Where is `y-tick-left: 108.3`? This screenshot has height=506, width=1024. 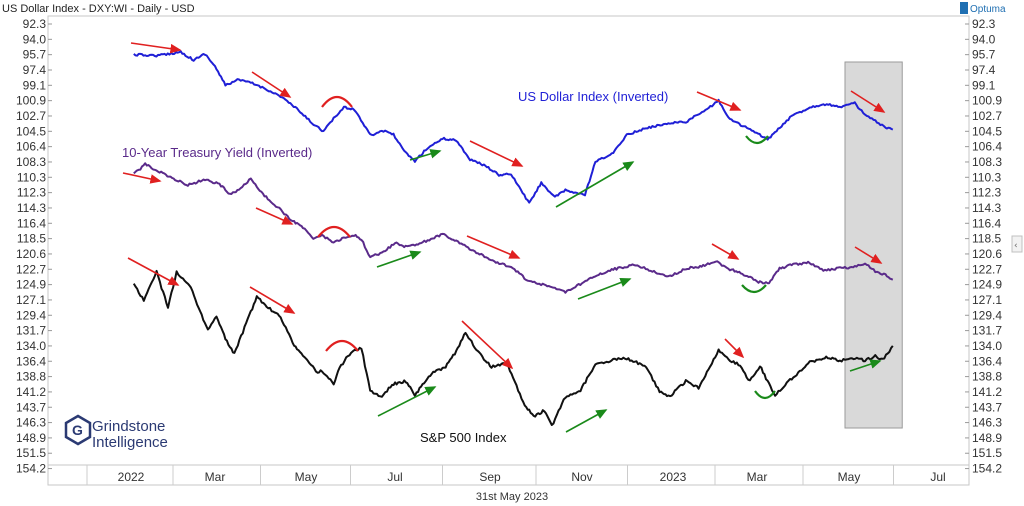
y-tick-left: 108.3 is located at coordinates (31, 162).